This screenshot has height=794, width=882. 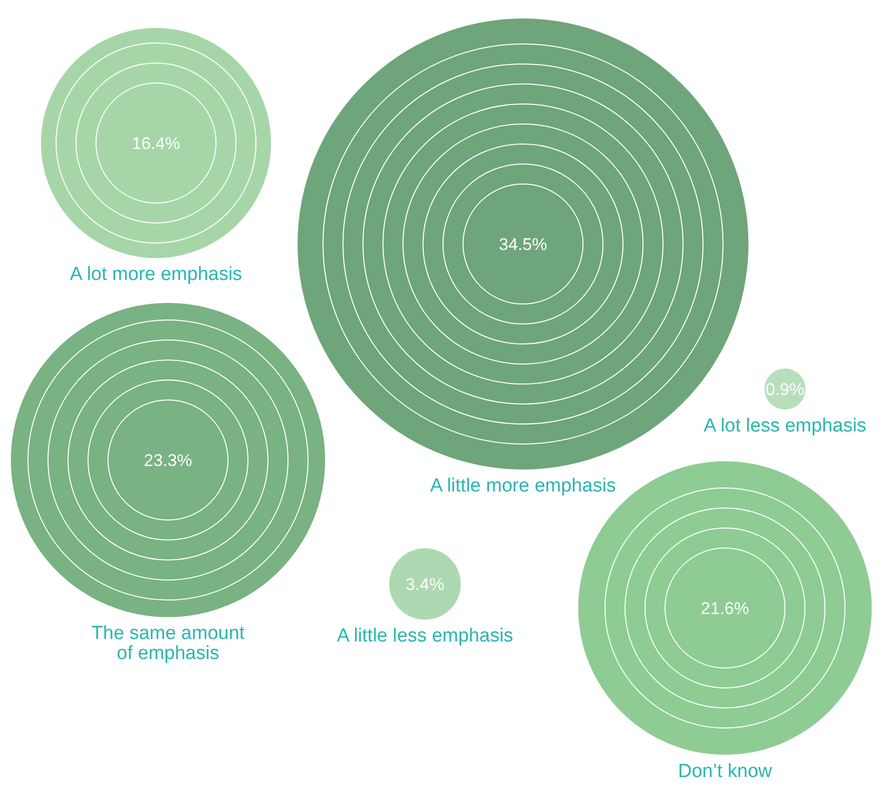 What do you see at coordinates (156, 275) in the screenshot?
I see `category-label: A lot more emphasis` at bounding box center [156, 275].